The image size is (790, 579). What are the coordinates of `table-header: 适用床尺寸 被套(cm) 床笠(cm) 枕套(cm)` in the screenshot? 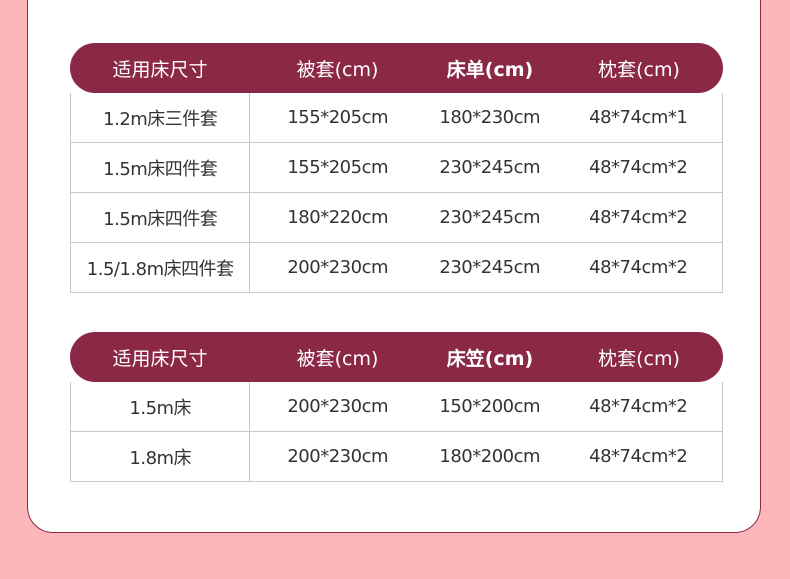 It's located at (396, 357).